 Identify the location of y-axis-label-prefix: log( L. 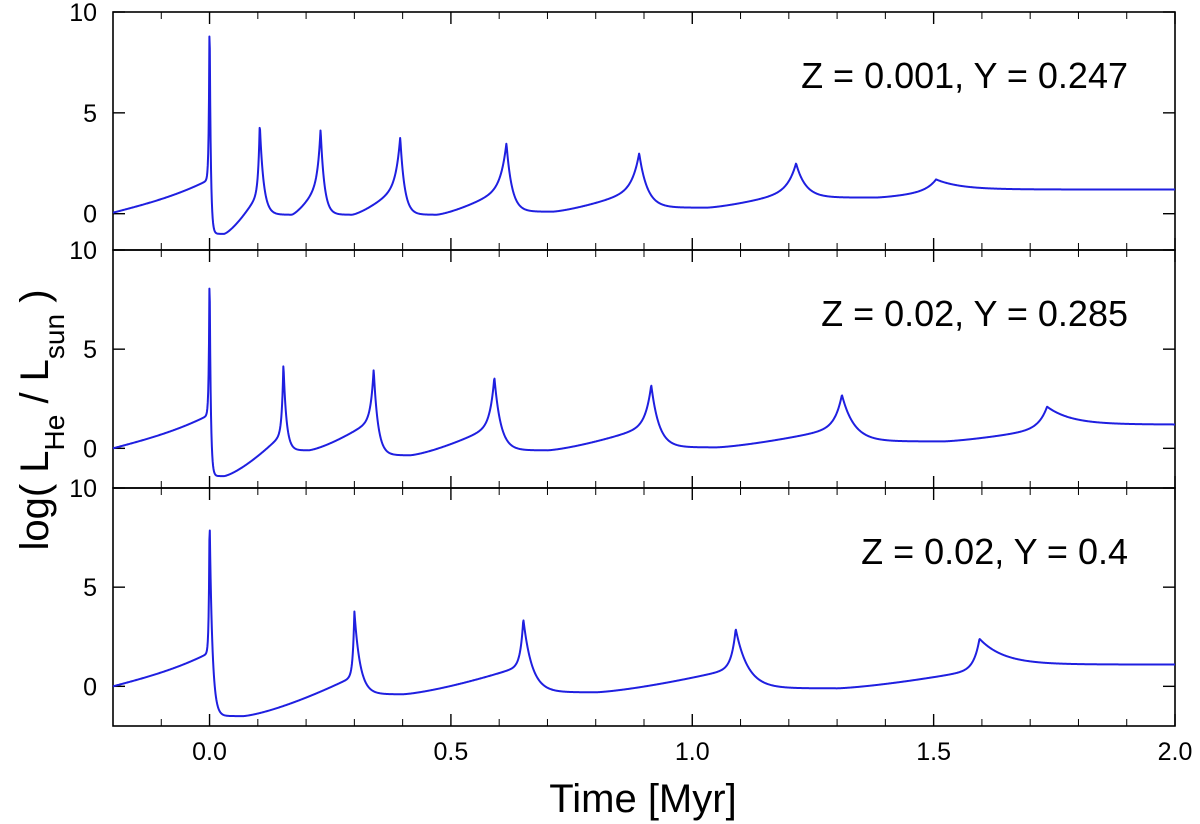
(35, 500).